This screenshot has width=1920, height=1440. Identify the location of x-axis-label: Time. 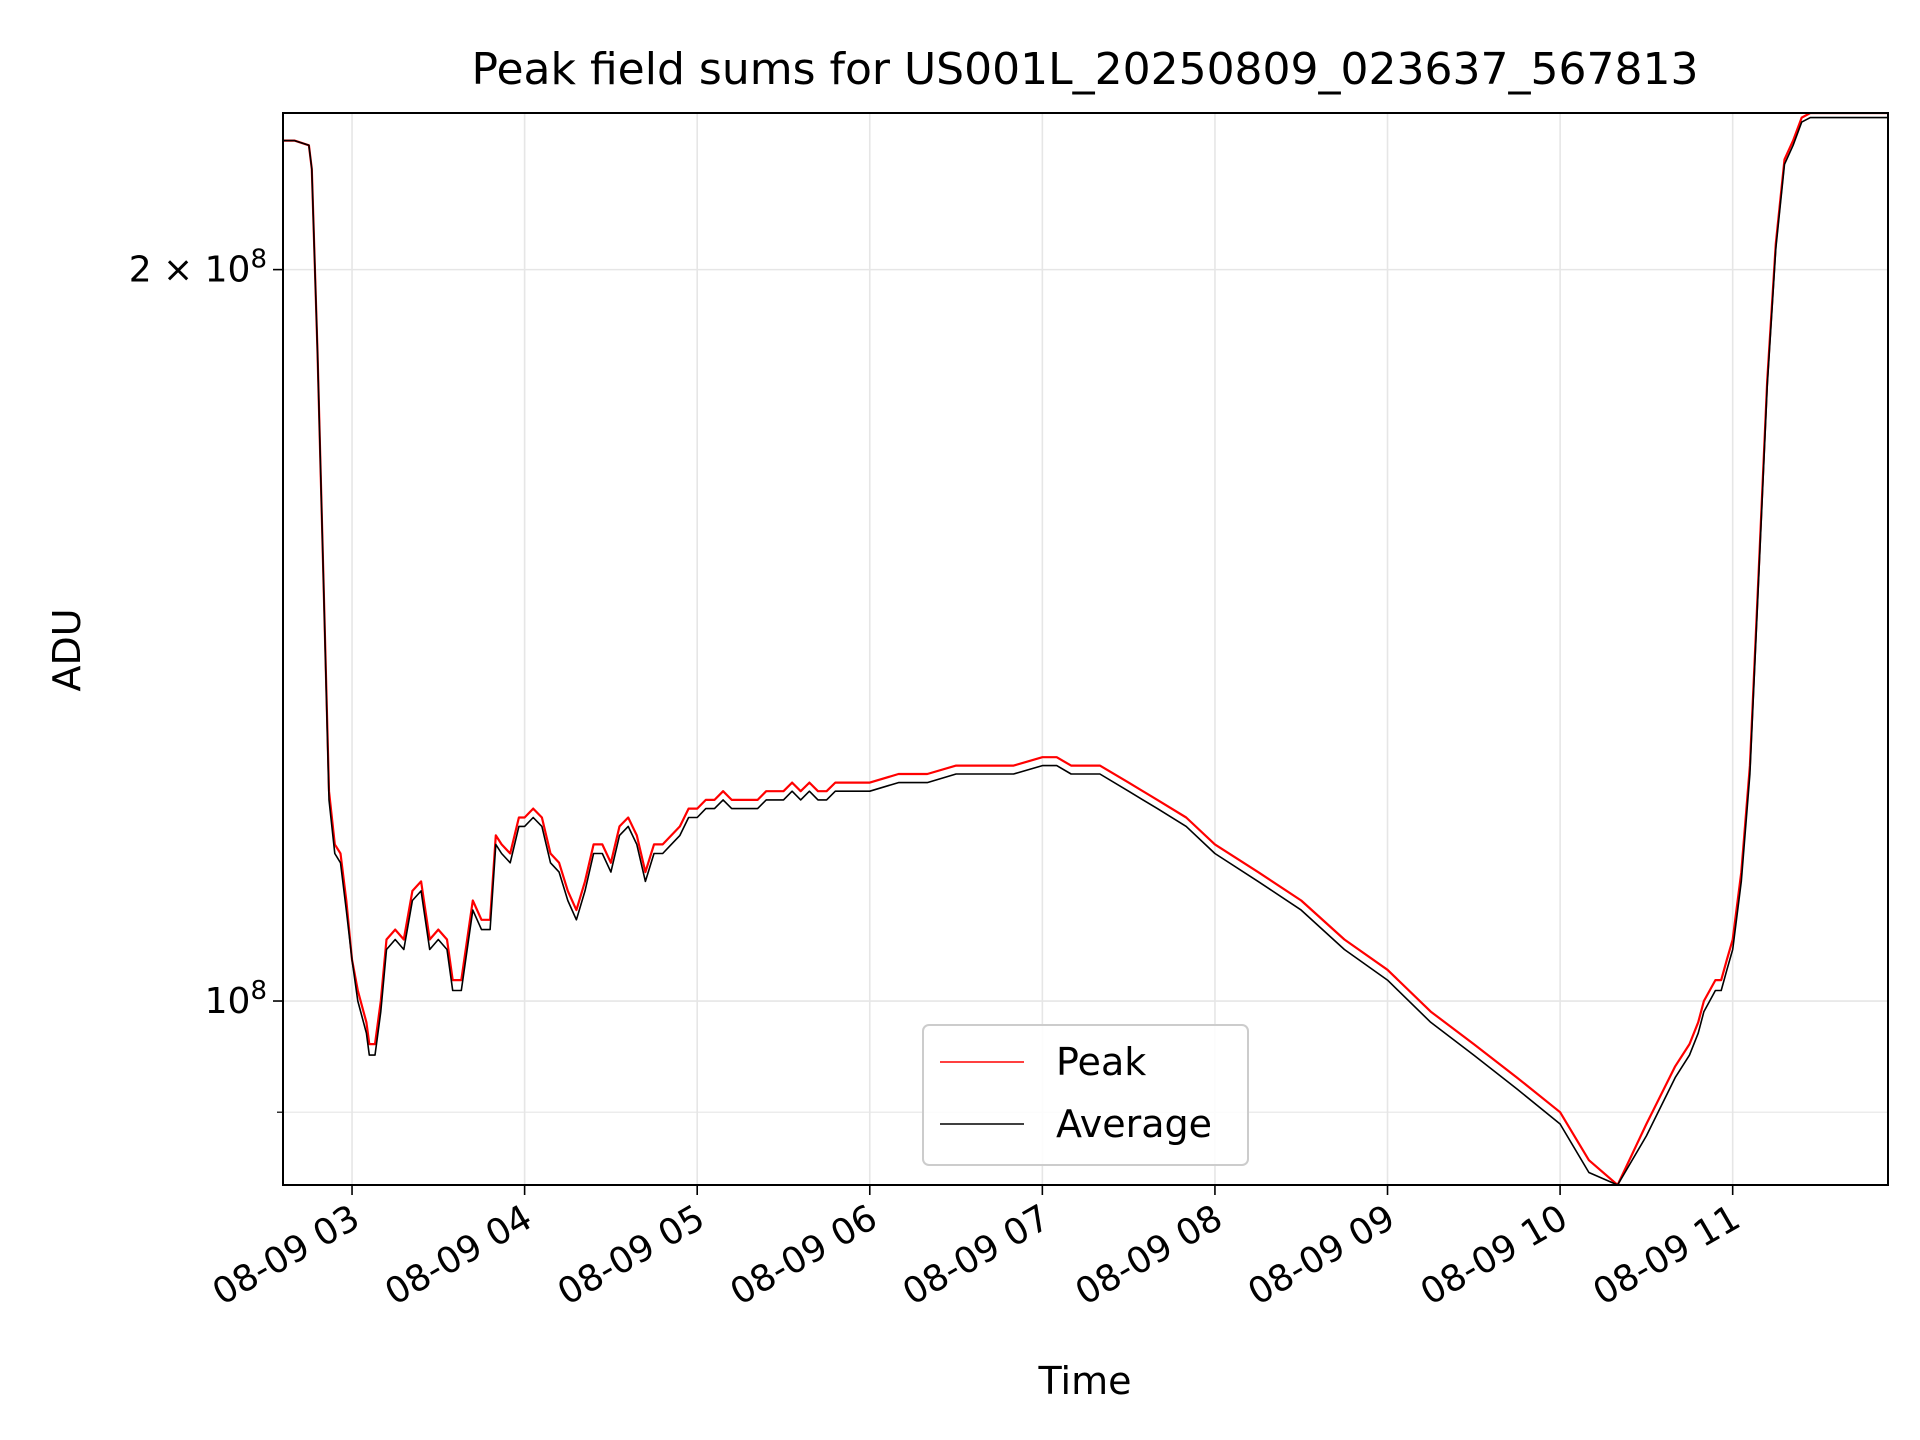
(1085, 1381).